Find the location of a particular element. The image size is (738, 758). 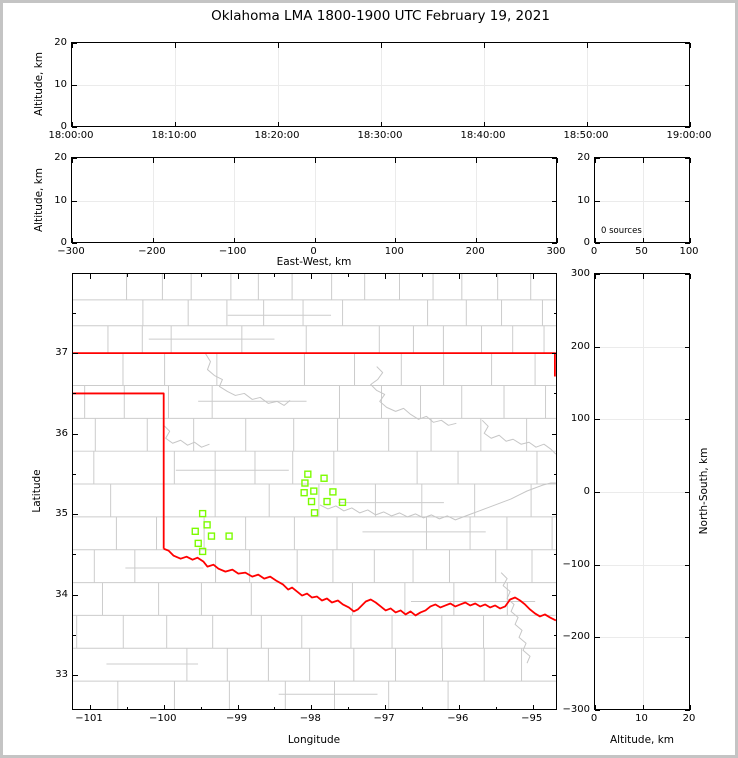

tick-label: 100 is located at coordinates (689, 251).